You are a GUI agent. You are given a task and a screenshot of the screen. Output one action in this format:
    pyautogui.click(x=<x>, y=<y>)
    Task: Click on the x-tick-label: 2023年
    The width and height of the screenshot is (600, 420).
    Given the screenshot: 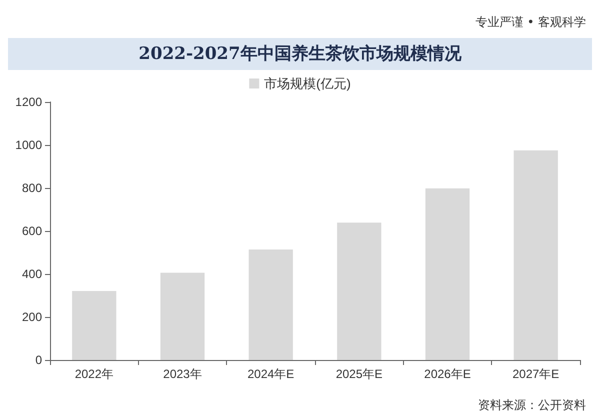 What is the action you would take?
    pyautogui.click(x=182, y=374)
    